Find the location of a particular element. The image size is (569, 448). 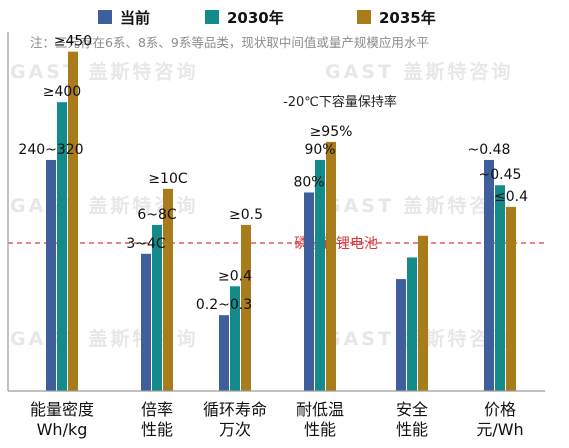

legend-label: 当前 is located at coordinates (135, 18).